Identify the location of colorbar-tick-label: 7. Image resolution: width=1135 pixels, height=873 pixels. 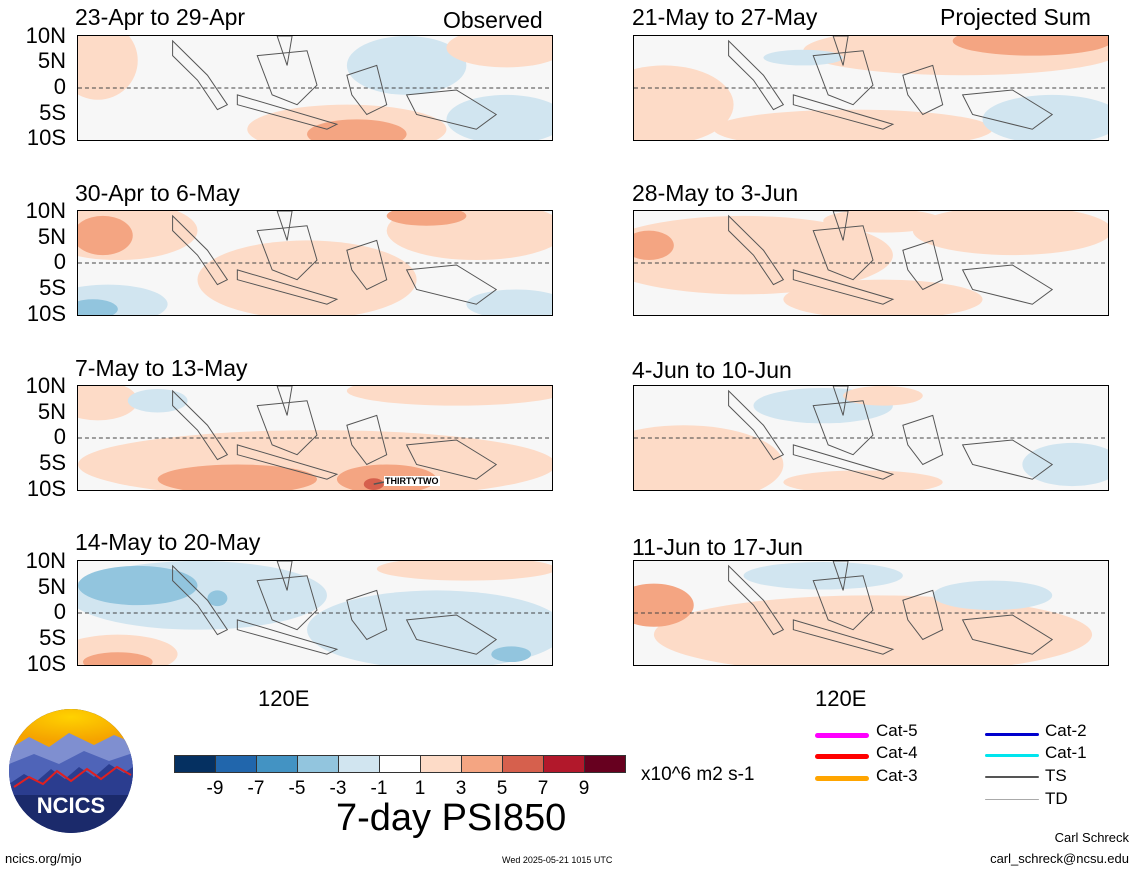
(543, 788).